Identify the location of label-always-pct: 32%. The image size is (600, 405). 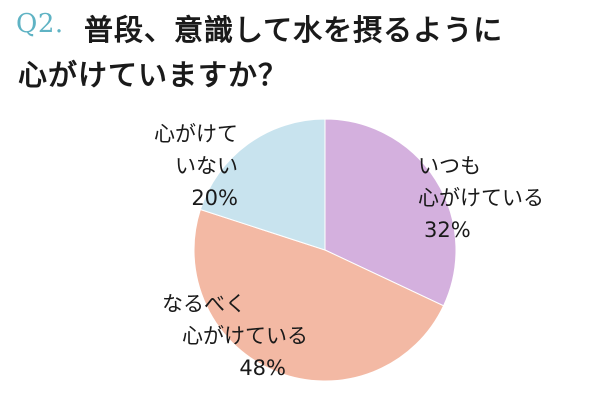
(447, 230).